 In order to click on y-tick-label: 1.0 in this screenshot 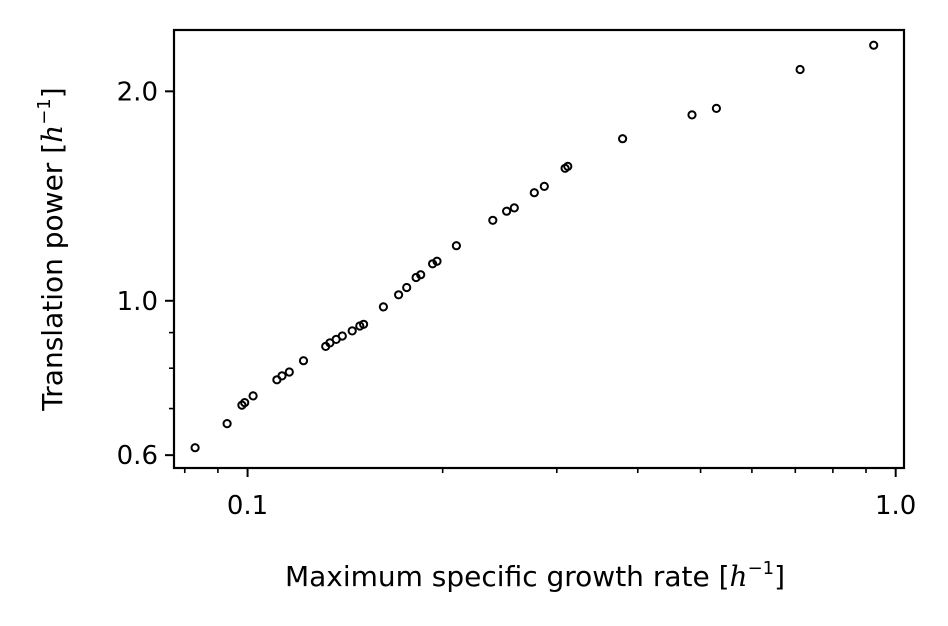, I will do `click(137, 302)`.